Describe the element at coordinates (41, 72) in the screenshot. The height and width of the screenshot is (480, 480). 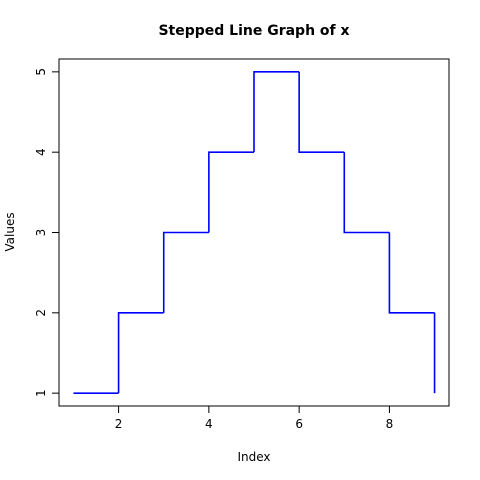
I see `y-tick-label: 5` at that location.